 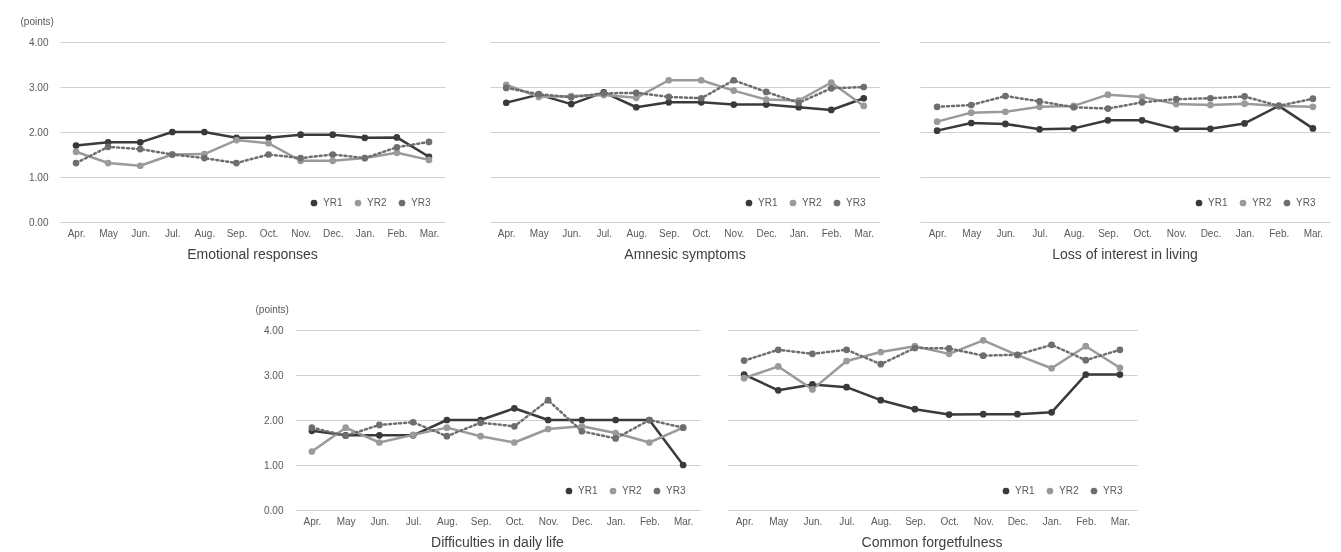 I want to click on text: Common forgetfulness, so click(x=932, y=542).